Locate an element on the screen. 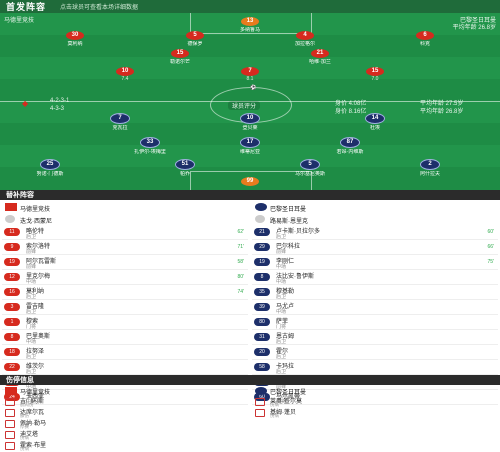 Image resolution: width=500 pixels, height=452 pixels. player-home-1: 30 莫利纳 is located at coordinates (75, 39).